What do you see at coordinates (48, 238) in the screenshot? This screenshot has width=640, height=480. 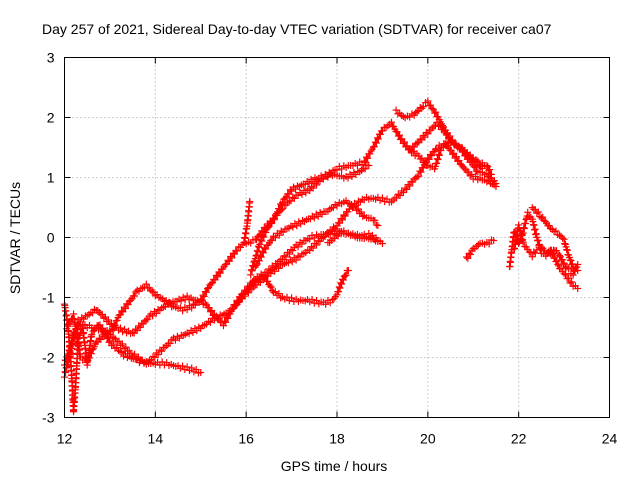 I see `y-tick-labels: -3 -2 -1 0 1 2 3` at bounding box center [48, 238].